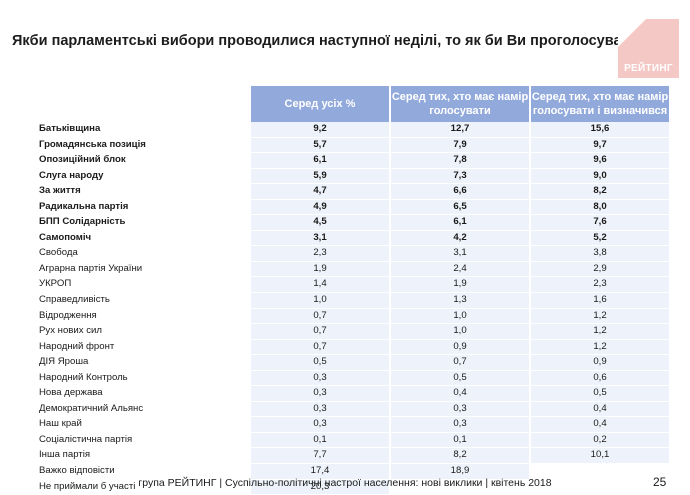 The image size is (690, 495). What do you see at coordinates (320, 176) in the screenshot?
I see `value-all: 5,9` at bounding box center [320, 176].